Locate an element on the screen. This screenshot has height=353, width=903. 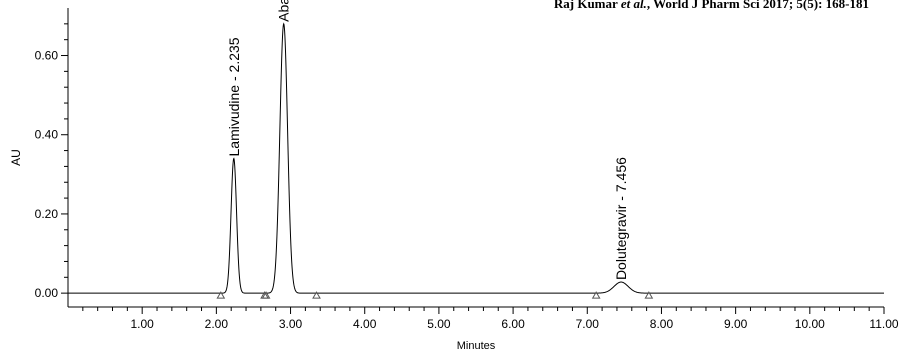
y-tick-label: 0.40 is located at coordinates (47, 135).